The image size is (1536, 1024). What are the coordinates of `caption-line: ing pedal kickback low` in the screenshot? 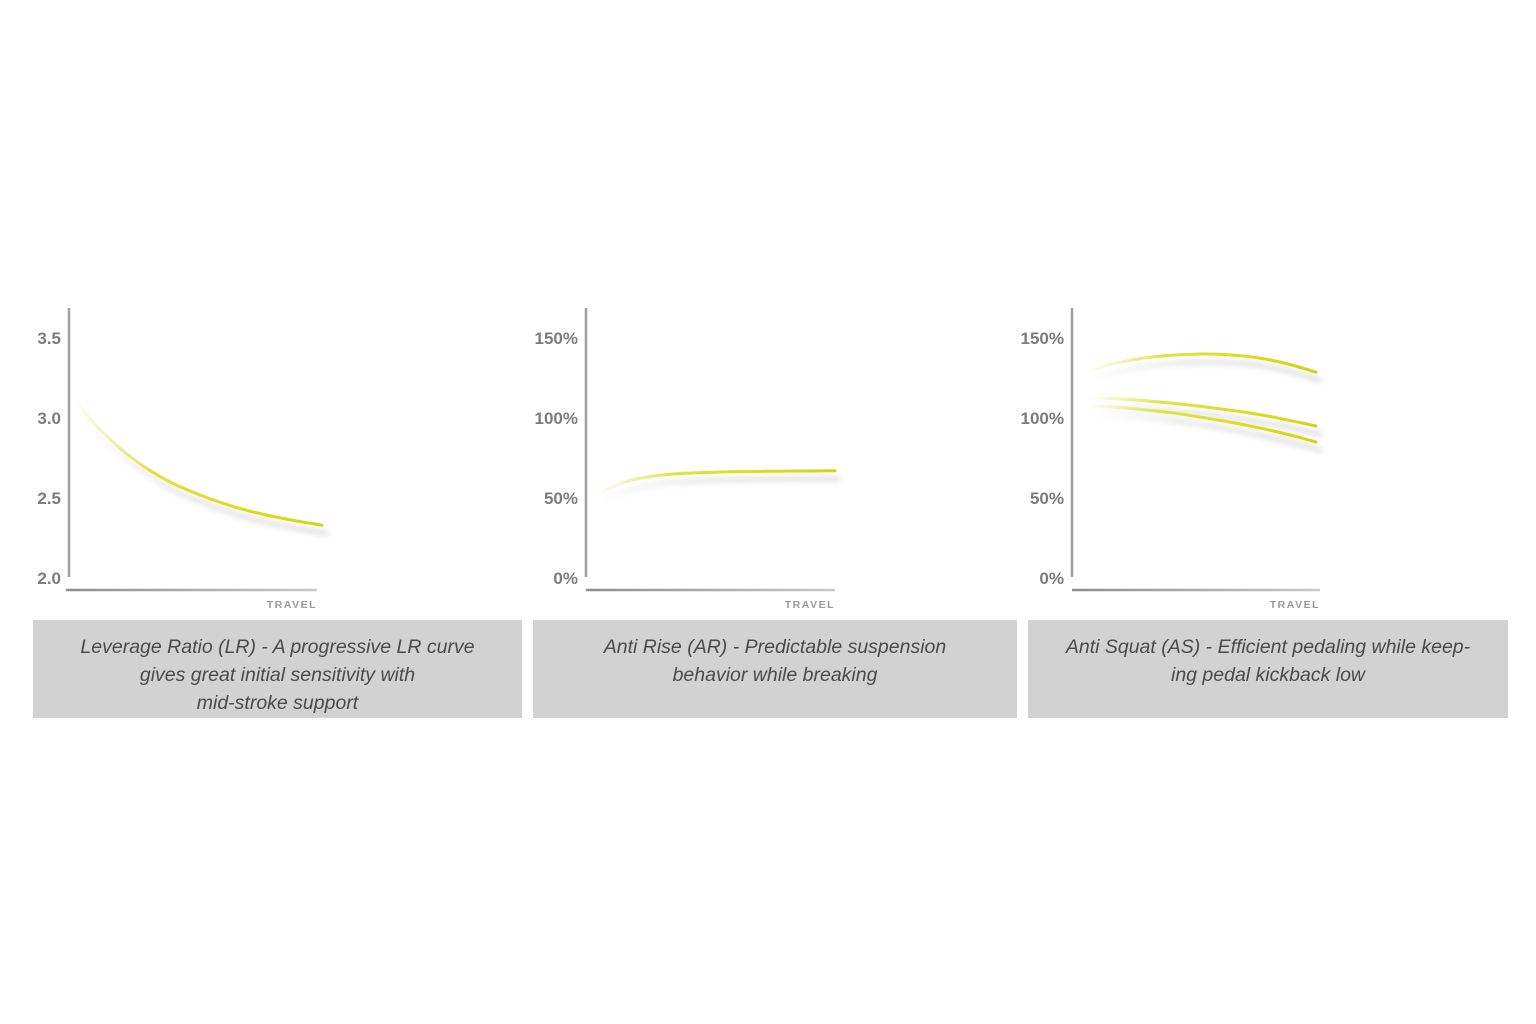 It's located at (1268, 675).